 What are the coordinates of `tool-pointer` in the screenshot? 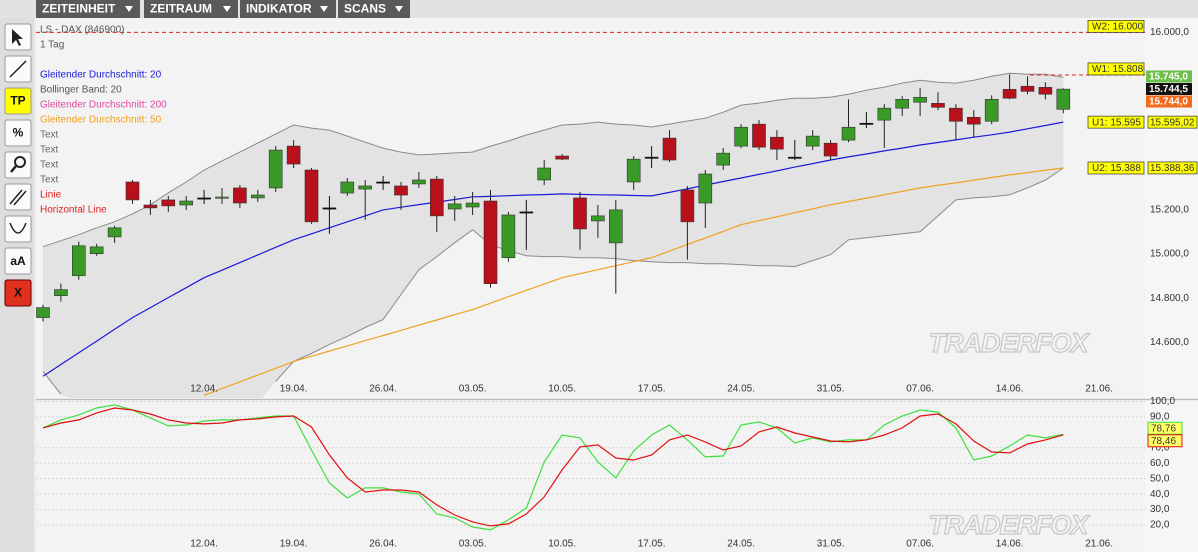 It's located at (18, 37).